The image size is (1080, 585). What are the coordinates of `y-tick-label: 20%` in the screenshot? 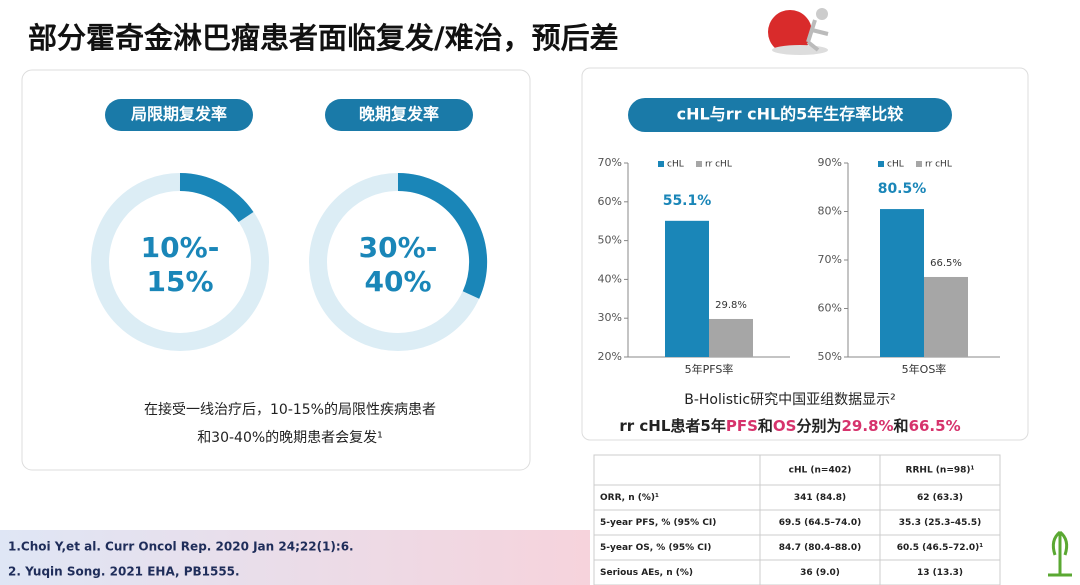 It's located at (610, 356).